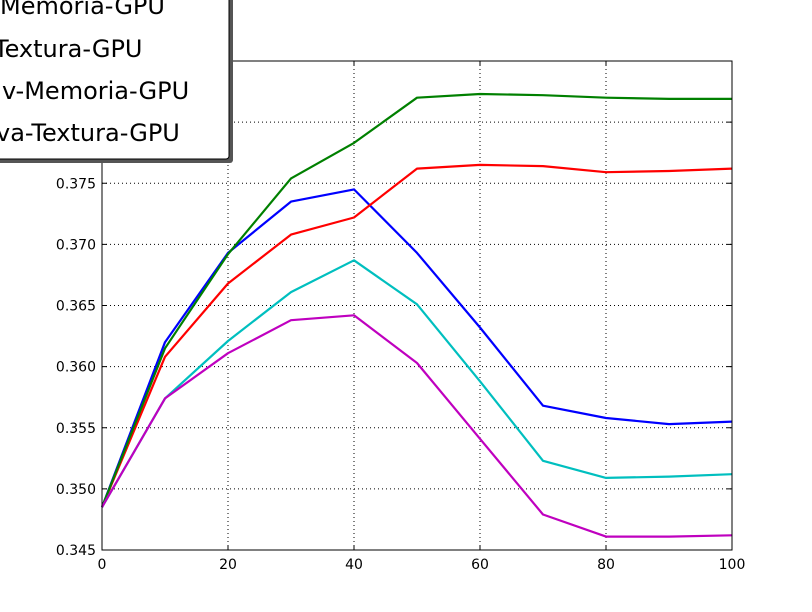  Describe the element at coordinates (354, 565) in the screenshot. I see `x-tick-label: 40` at that location.